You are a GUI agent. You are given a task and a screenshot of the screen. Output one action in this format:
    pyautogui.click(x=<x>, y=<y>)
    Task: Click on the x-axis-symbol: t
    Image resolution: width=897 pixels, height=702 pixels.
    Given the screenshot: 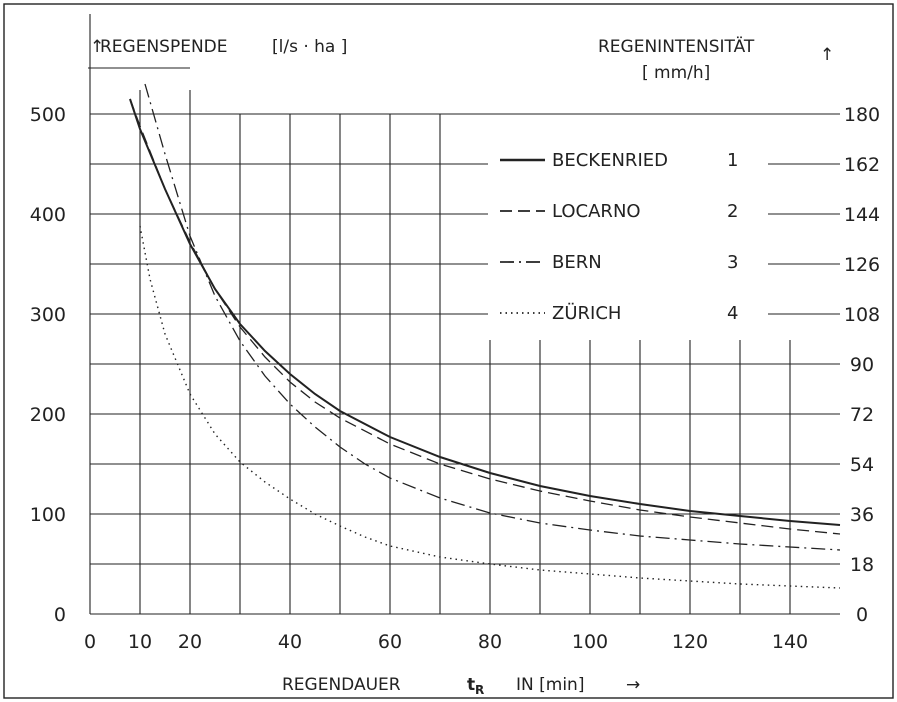 What is the action you would take?
    pyautogui.click(x=471, y=685)
    